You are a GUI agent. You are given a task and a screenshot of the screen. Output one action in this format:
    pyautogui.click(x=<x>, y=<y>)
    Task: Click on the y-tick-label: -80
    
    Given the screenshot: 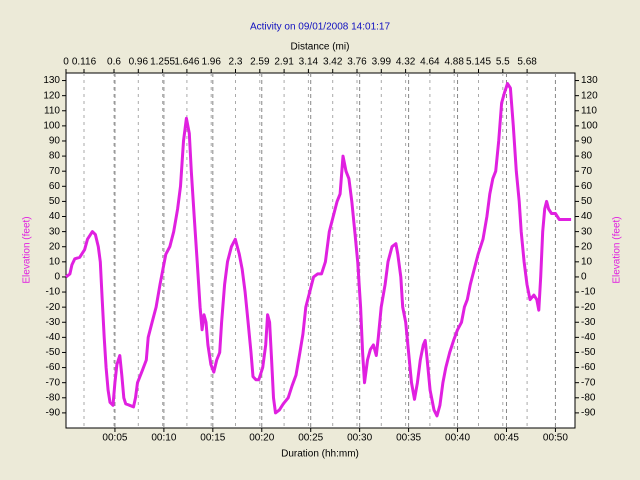 What is the action you would take?
    pyautogui.click(x=53, y=397)
    